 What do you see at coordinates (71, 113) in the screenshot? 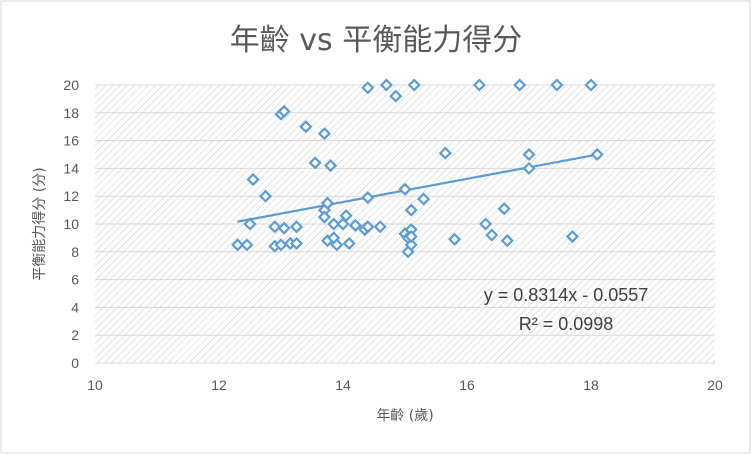
I see `y-tick-label: 18` at bounding box center [71, 113].